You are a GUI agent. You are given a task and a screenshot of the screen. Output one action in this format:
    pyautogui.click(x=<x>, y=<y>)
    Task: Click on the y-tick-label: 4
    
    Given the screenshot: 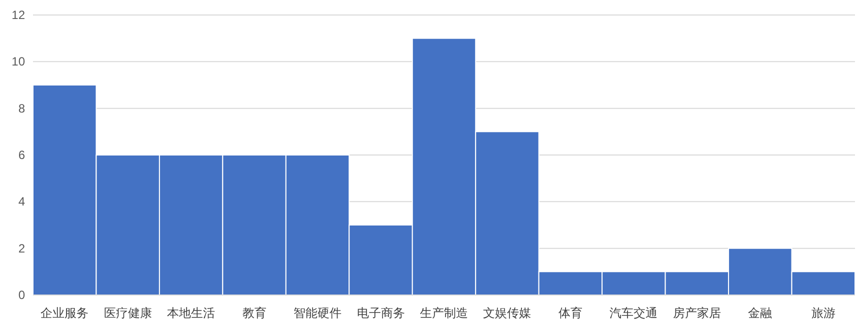 What is the action you would take?
    pyautogui.click(x=22, y=201)
    